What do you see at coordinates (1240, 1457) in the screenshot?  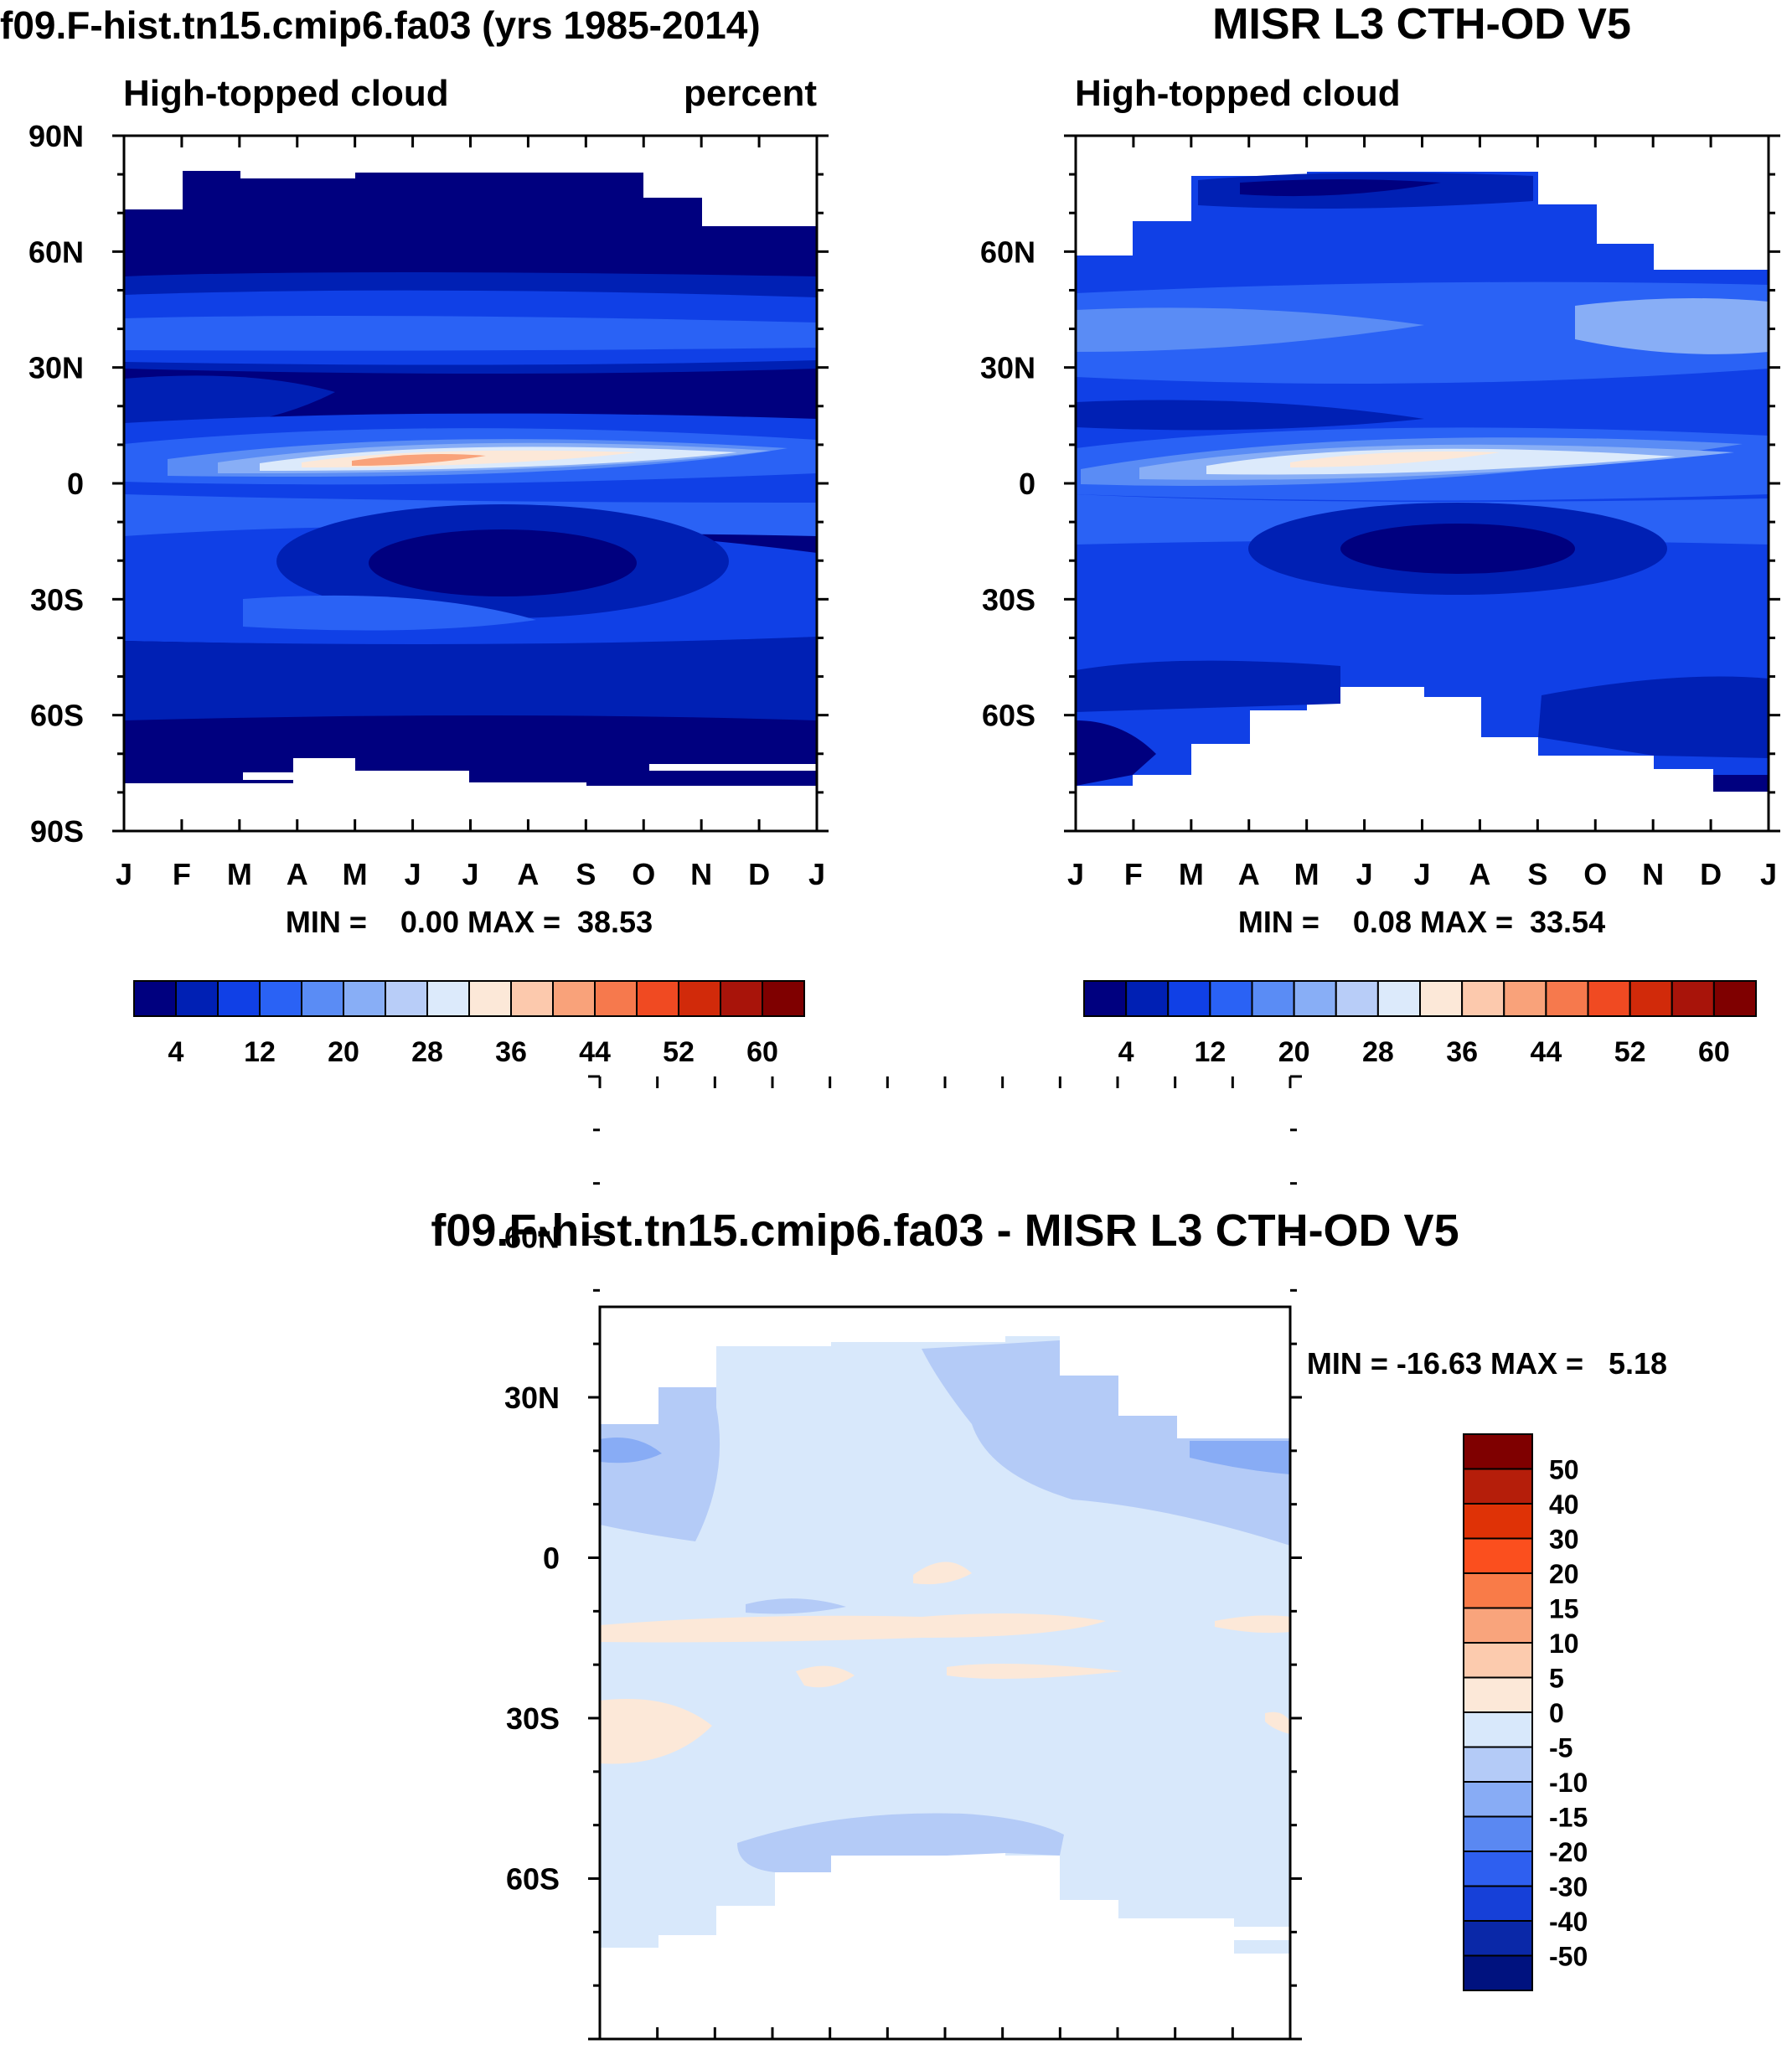 I see `field-band-north-east-inner` at bounding box center [1240, 1457].